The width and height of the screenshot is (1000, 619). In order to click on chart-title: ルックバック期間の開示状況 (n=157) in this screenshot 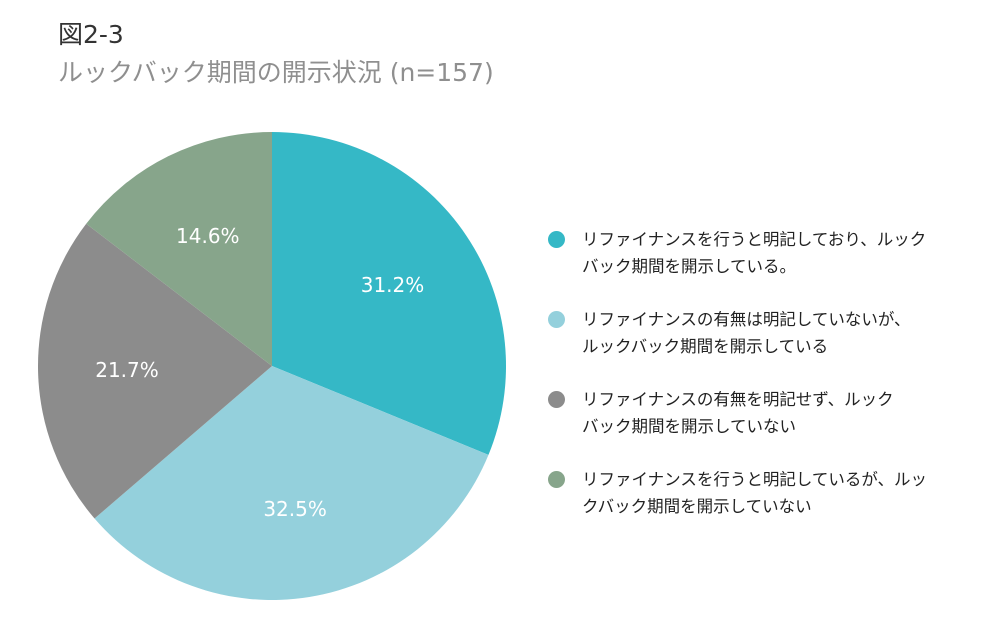, I will do `click(276, 72)`.